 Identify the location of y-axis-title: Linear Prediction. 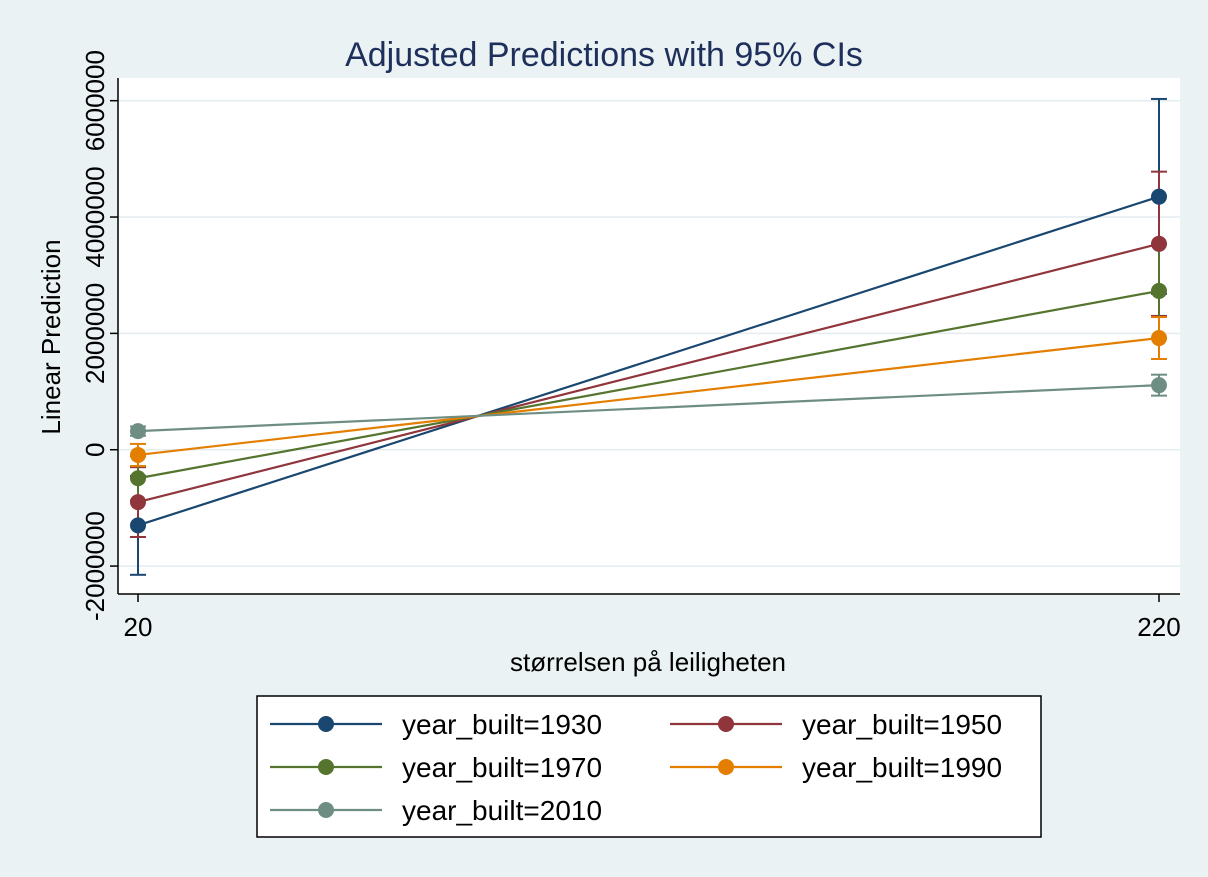
(51, 336).